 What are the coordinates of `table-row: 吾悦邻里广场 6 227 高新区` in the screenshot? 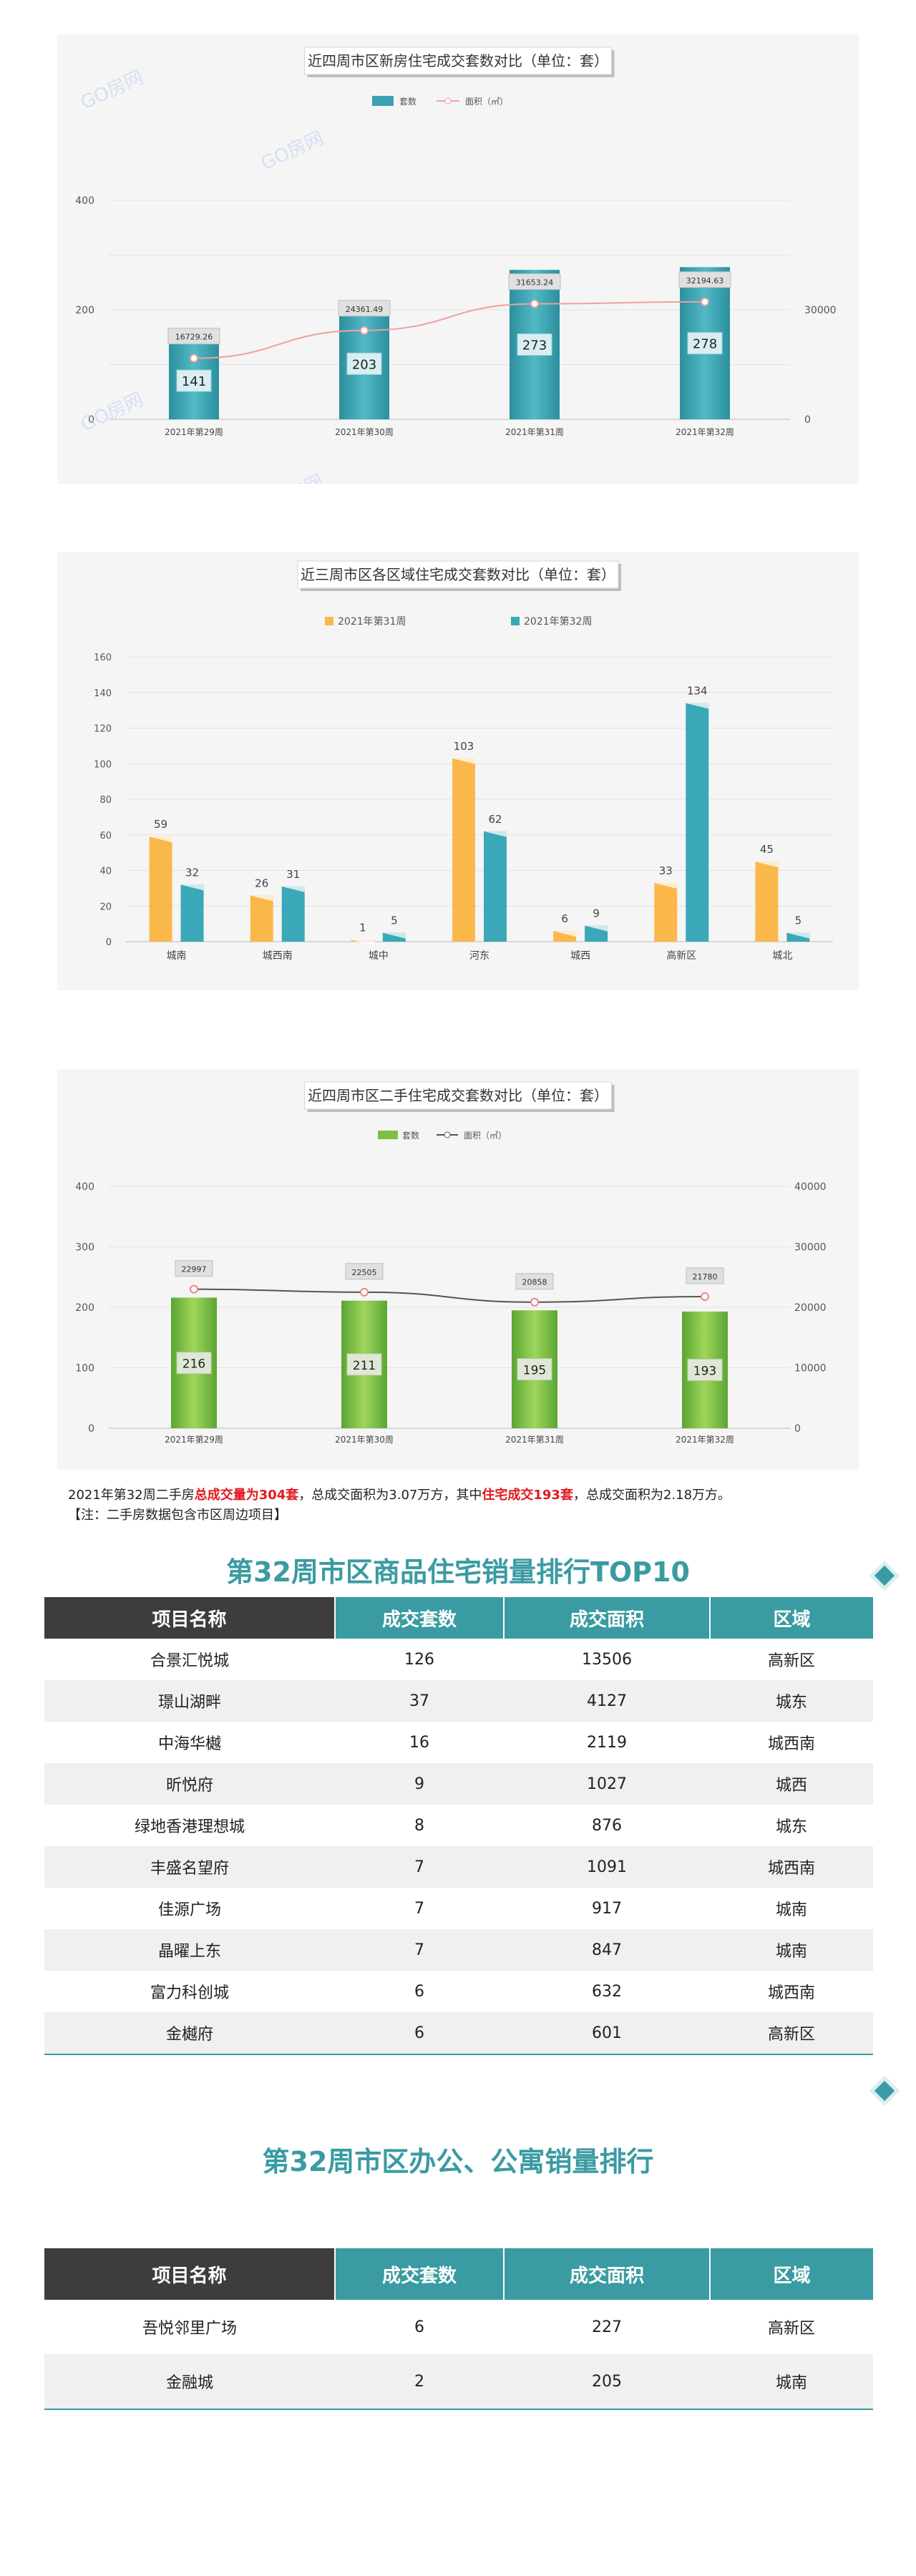 It's located at (458, 2327).